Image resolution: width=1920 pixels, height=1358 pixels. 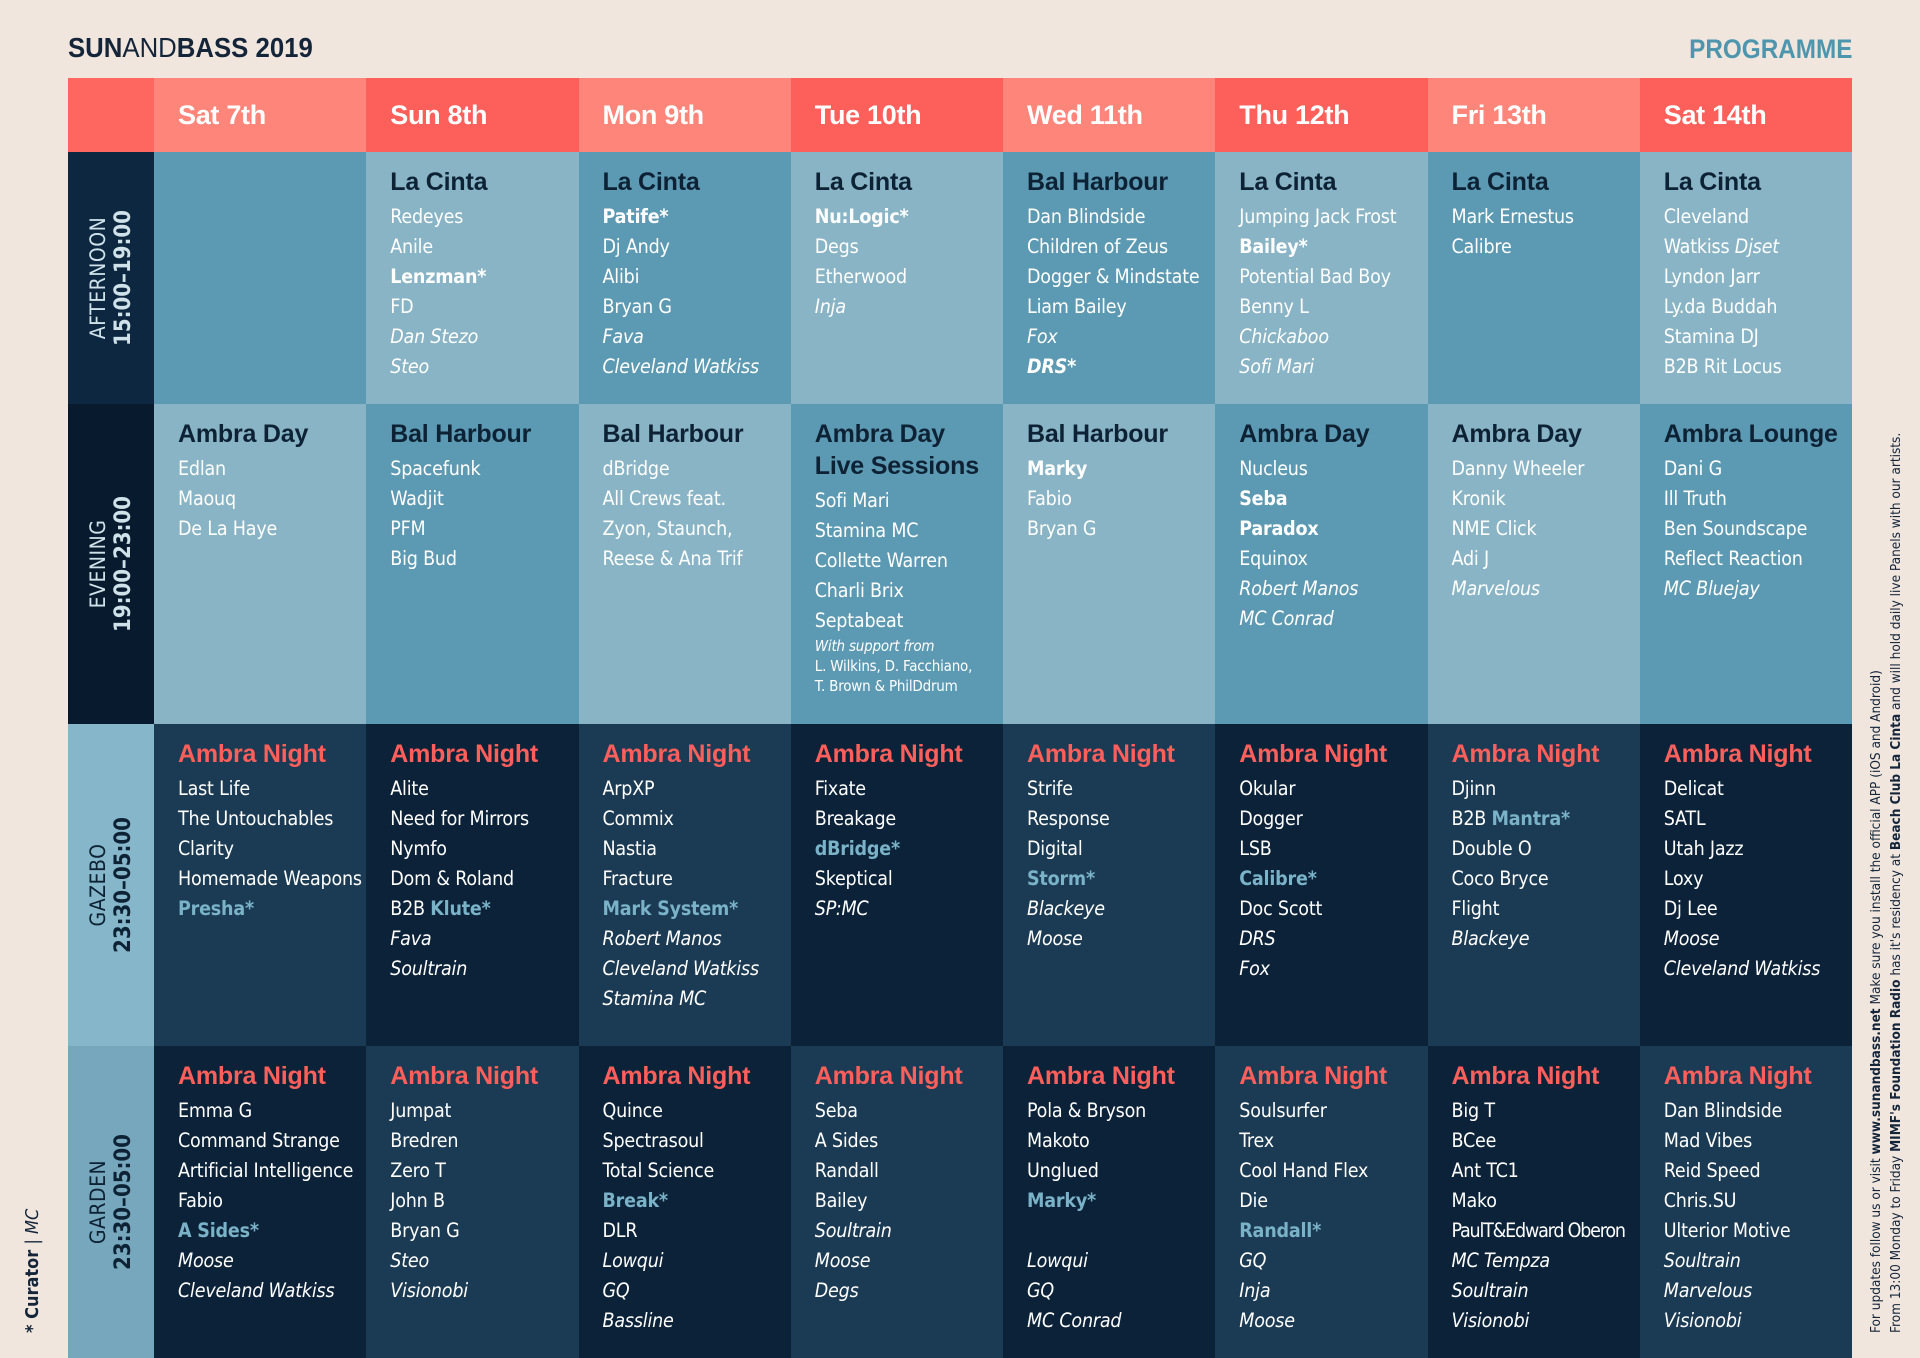 What do you see at coordinates (1253, 1200) in the screenshot?
I see `artist-name: Die` at bounding box center [1253, 1200].